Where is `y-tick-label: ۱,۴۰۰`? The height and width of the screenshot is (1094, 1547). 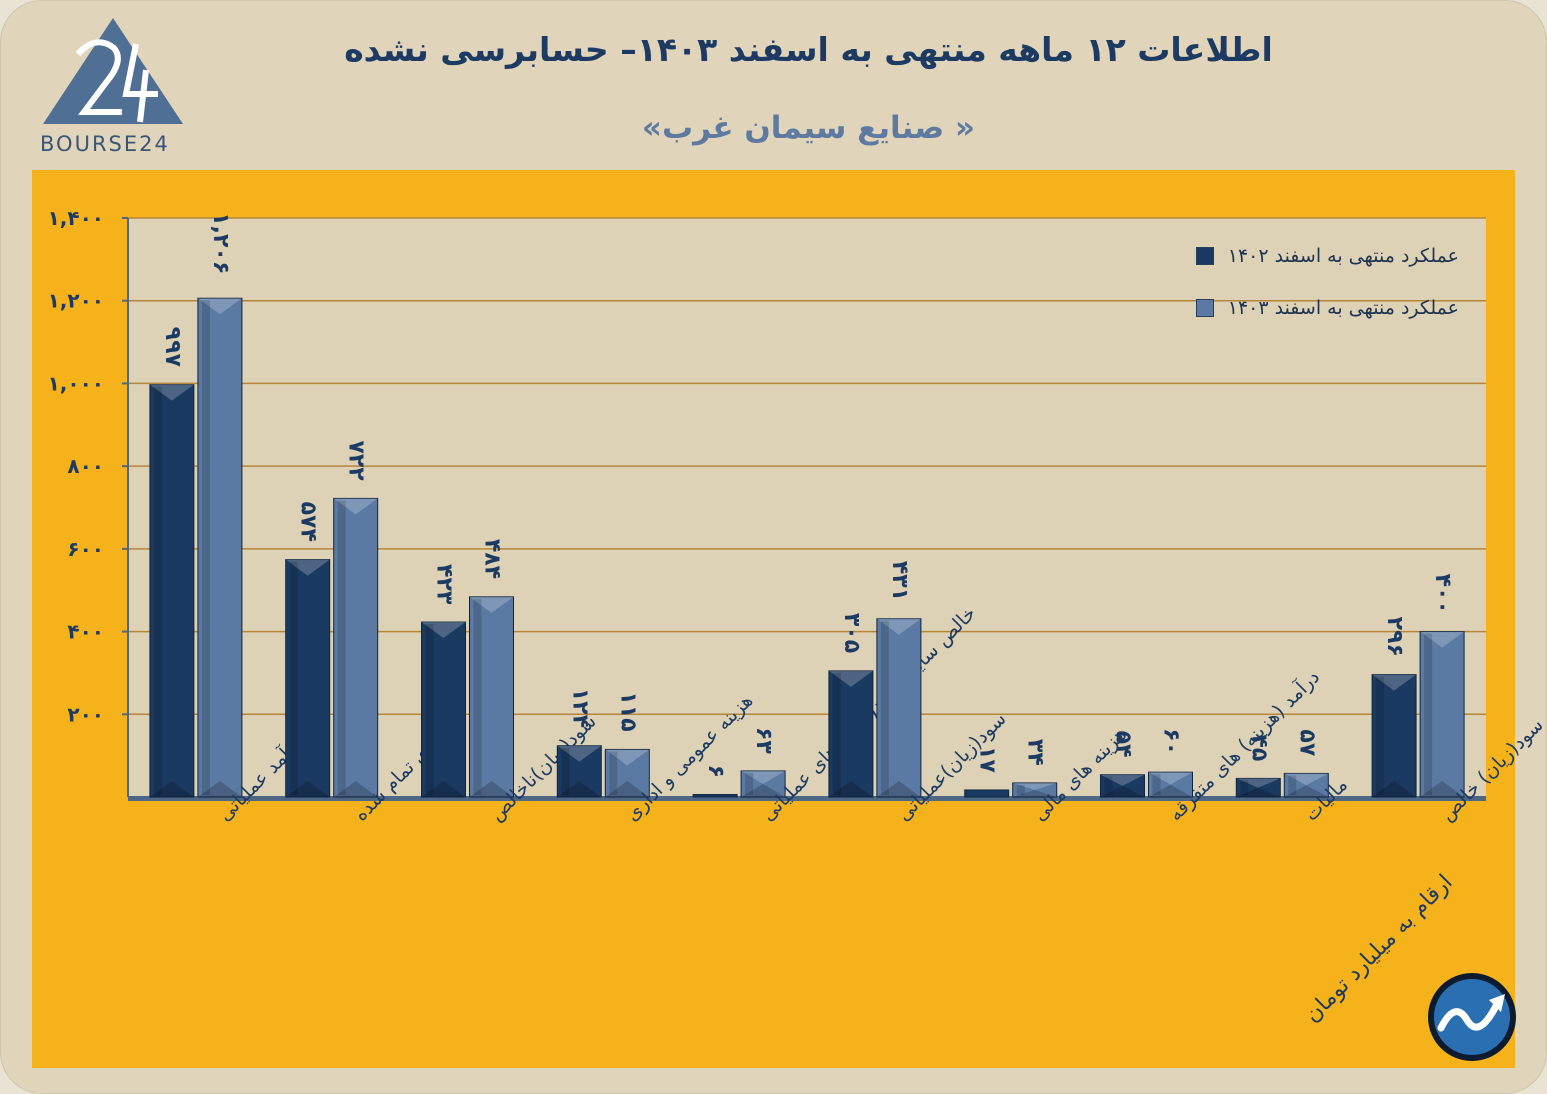 y-tick-label: ۱,۴۰۰ is located at coordinates (76, 218).